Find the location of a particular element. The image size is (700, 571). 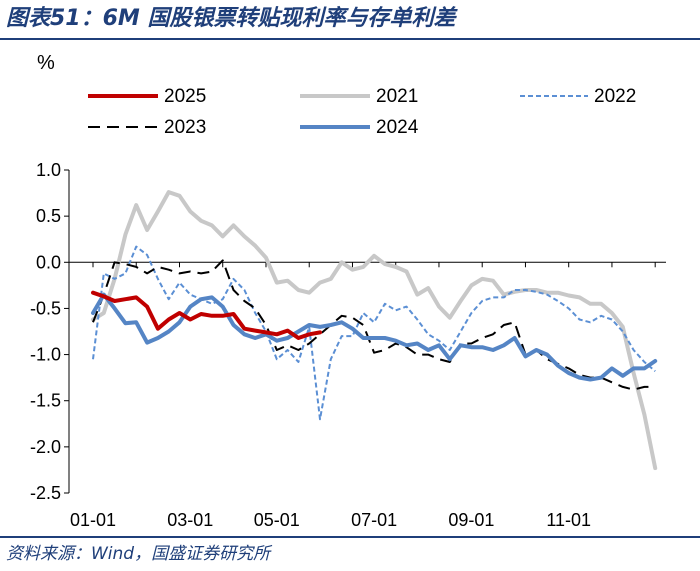

y-tick-label: -1.0 is located at coordinates (45, 355).